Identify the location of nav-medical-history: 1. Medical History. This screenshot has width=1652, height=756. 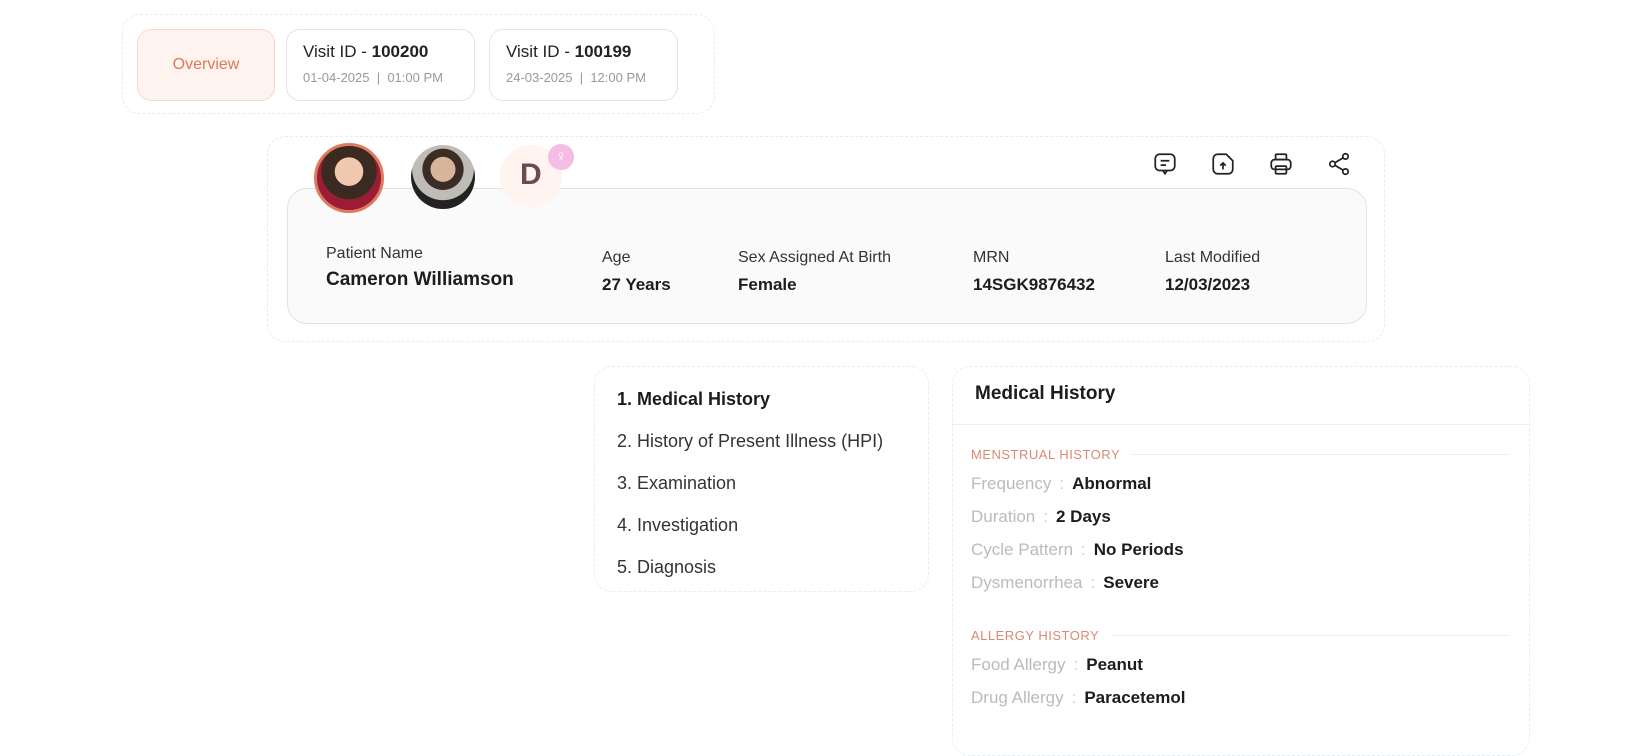
(694, 399).